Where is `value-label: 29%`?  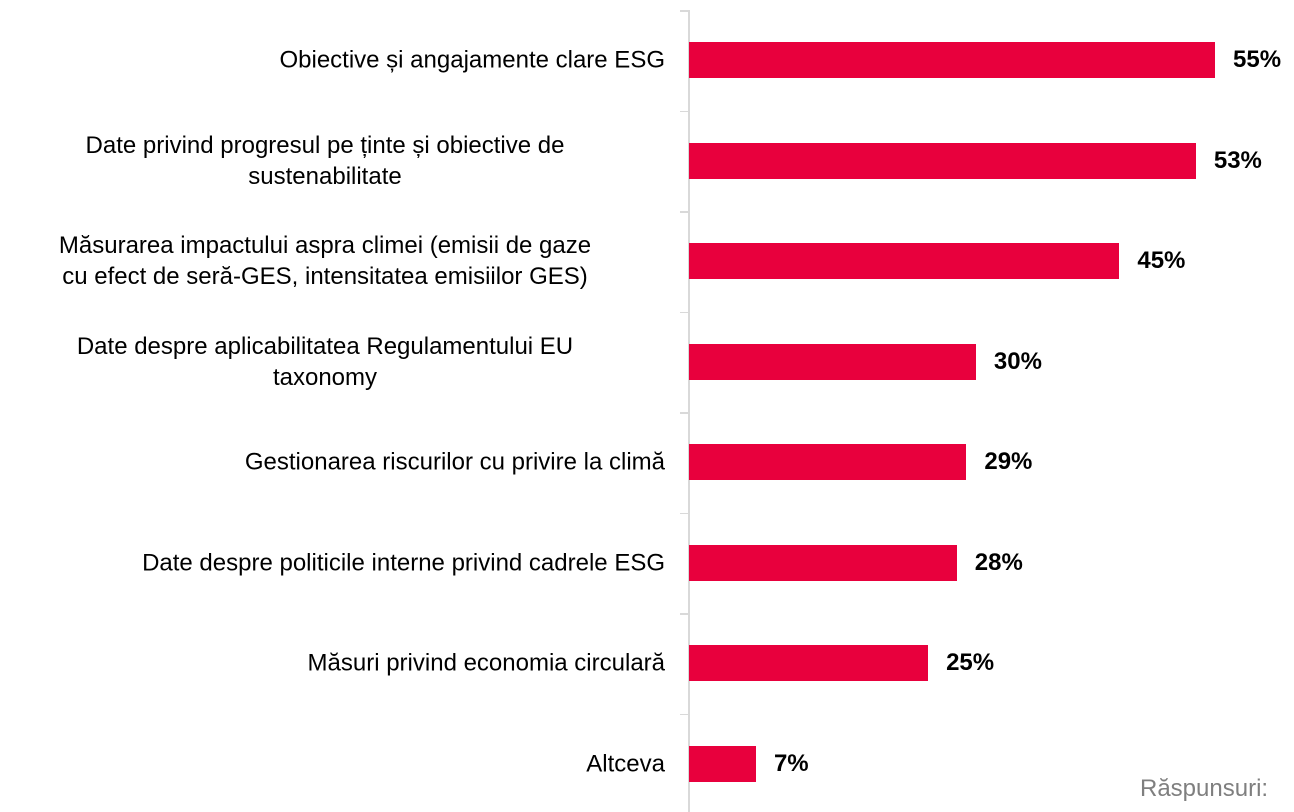 value-label: 29% is located at coordinates (1008, 462).